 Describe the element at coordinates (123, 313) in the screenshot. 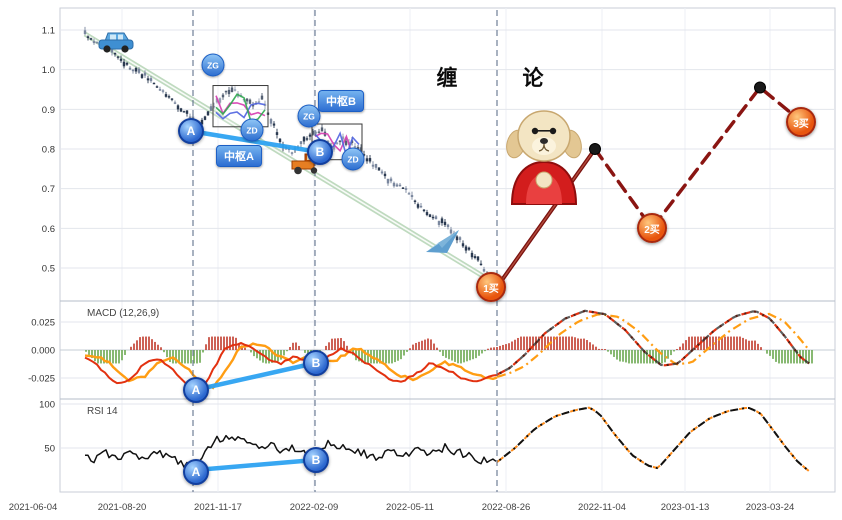

I see `macd-panel-title: MACD (12,26,9)` at that location.